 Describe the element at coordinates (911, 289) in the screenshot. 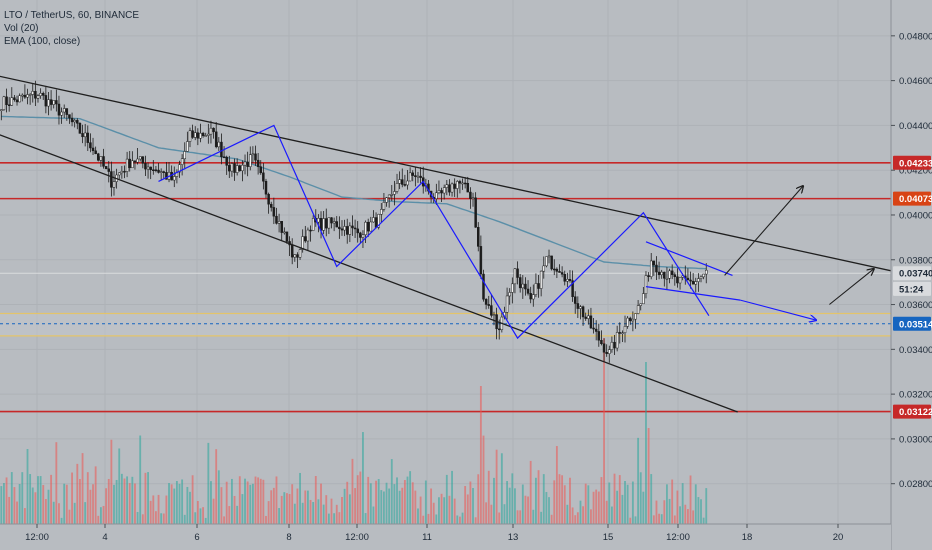

I see `price-label-text: 51:24` at that location.